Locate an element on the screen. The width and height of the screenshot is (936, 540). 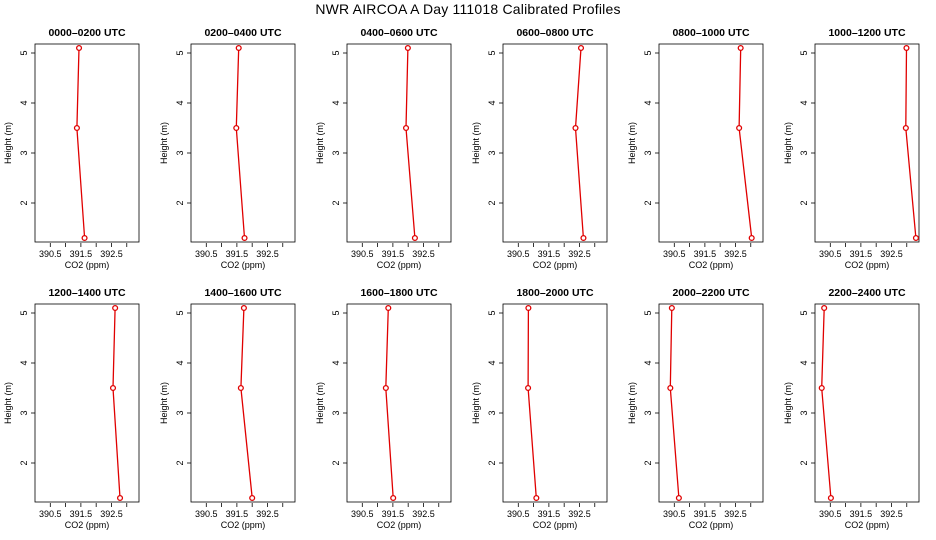
panel-title: 1600–1800 UTC is located at coordinates (398, 293).